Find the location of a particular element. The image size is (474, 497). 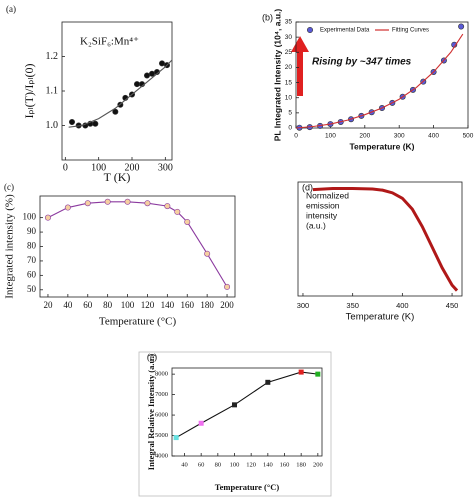

y-tick-label: 100 is located at coordinates (30, 217).